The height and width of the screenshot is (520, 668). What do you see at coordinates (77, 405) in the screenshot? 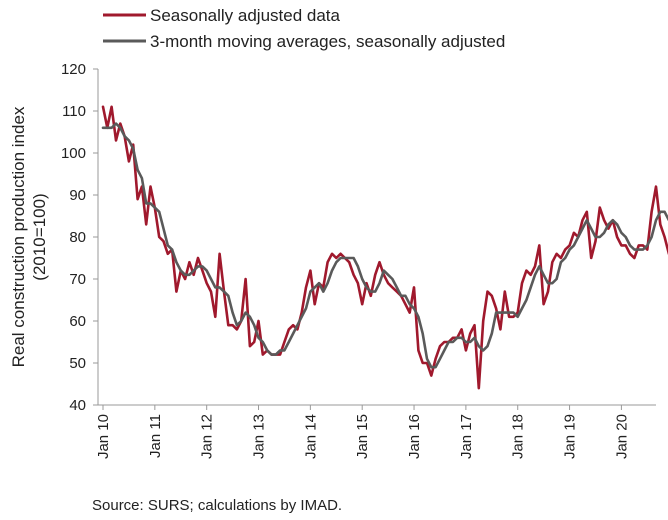
I see `y-tick-label: 40` at bounding box center [77, 405].